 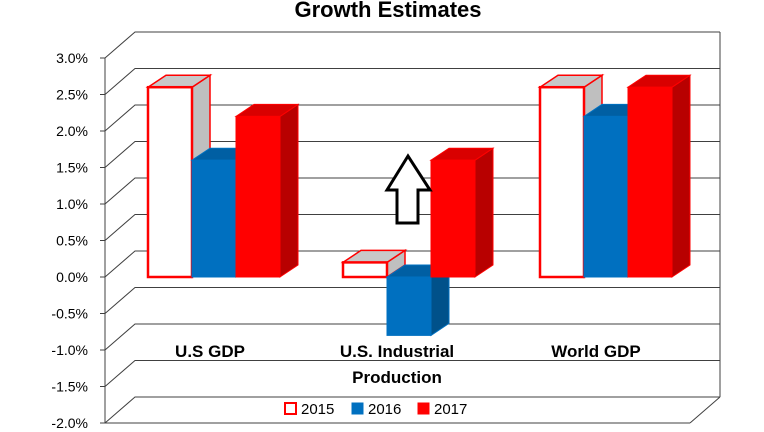 I want to click on y-tick-label: 2.0%, so click(x=72, y=131).